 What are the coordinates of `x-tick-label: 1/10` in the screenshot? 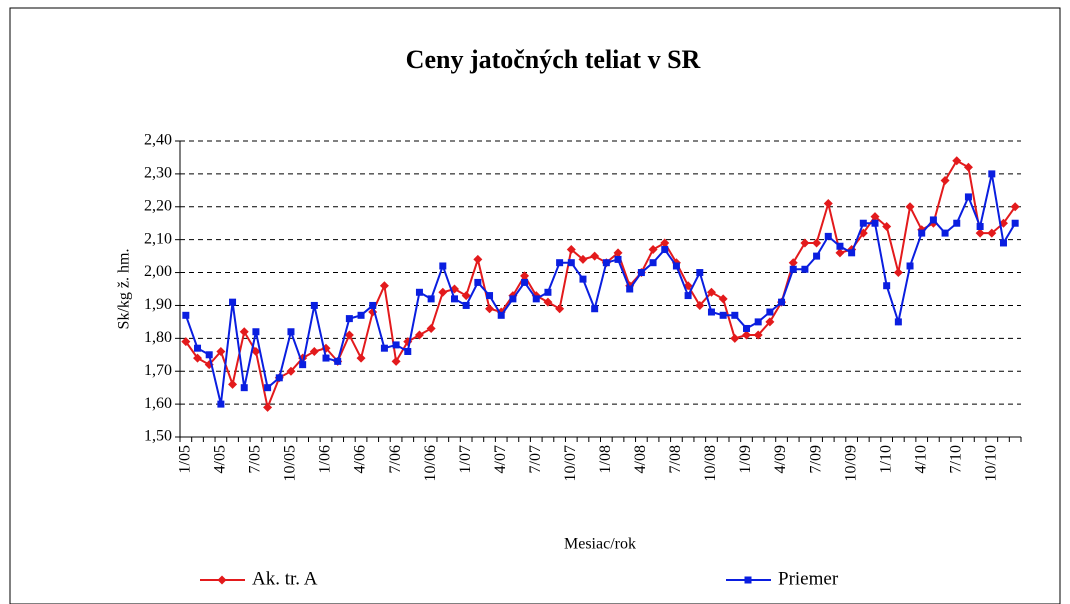 It's located at (885, 459).